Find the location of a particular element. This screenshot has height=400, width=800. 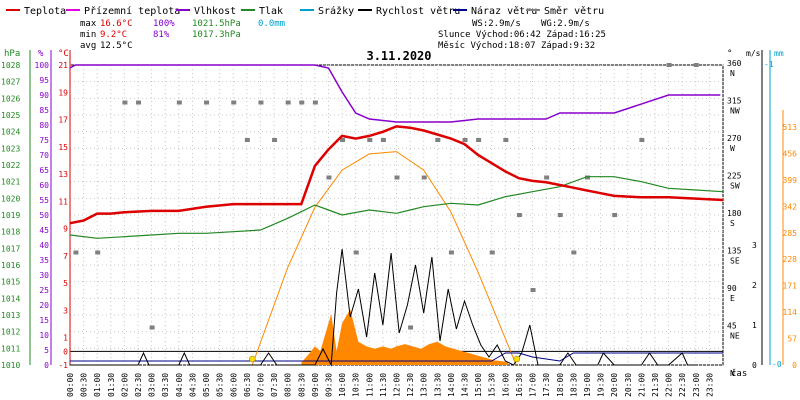

tick-label-ms: 0 is located at coordinates (754, 365).